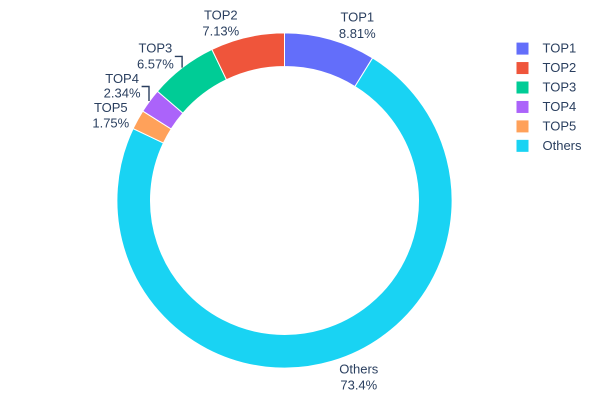 The height and width of the screenshot is (400, 600). Describe the element at coordinates (122, 93) in the screenshot. I see `svg-text: 2.34%` at that location.